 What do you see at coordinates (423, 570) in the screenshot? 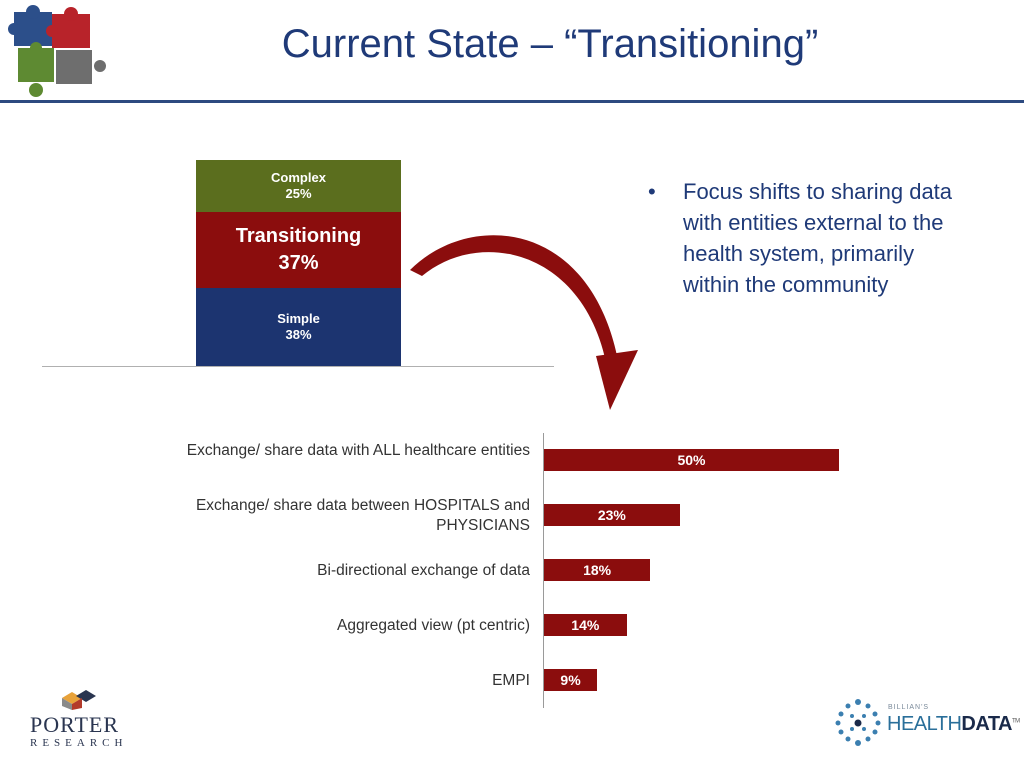
I see `bar-category-label: Bi-directional exchange of data` at bounding box center [423, 570].